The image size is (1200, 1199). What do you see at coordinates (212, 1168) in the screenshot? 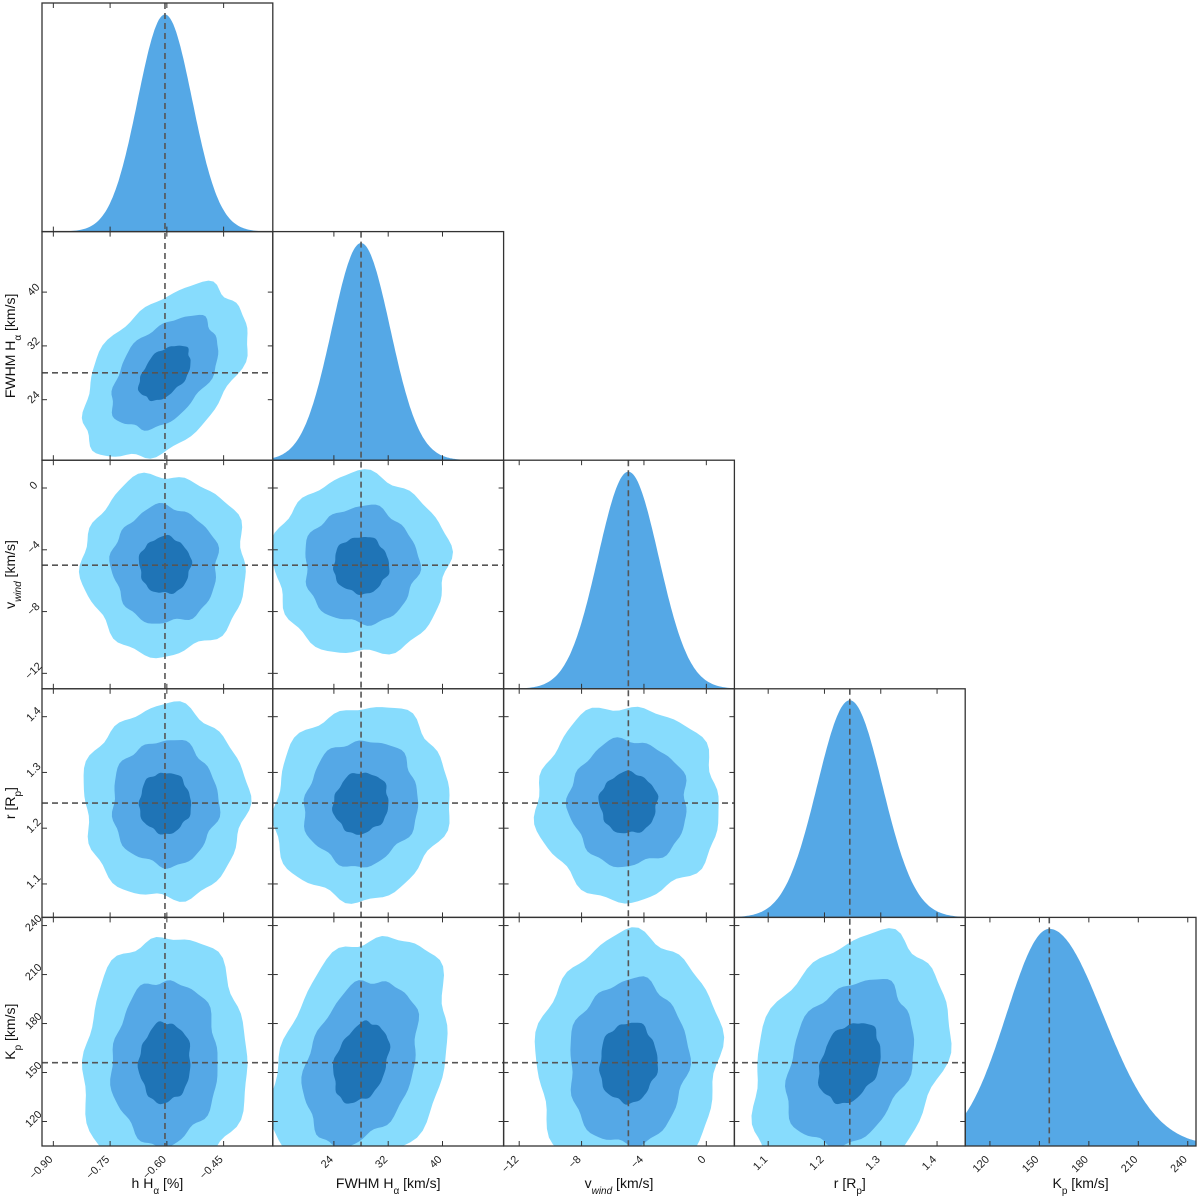
I see `x-tick-label: −0.45` at bounding box center [212, 1168].